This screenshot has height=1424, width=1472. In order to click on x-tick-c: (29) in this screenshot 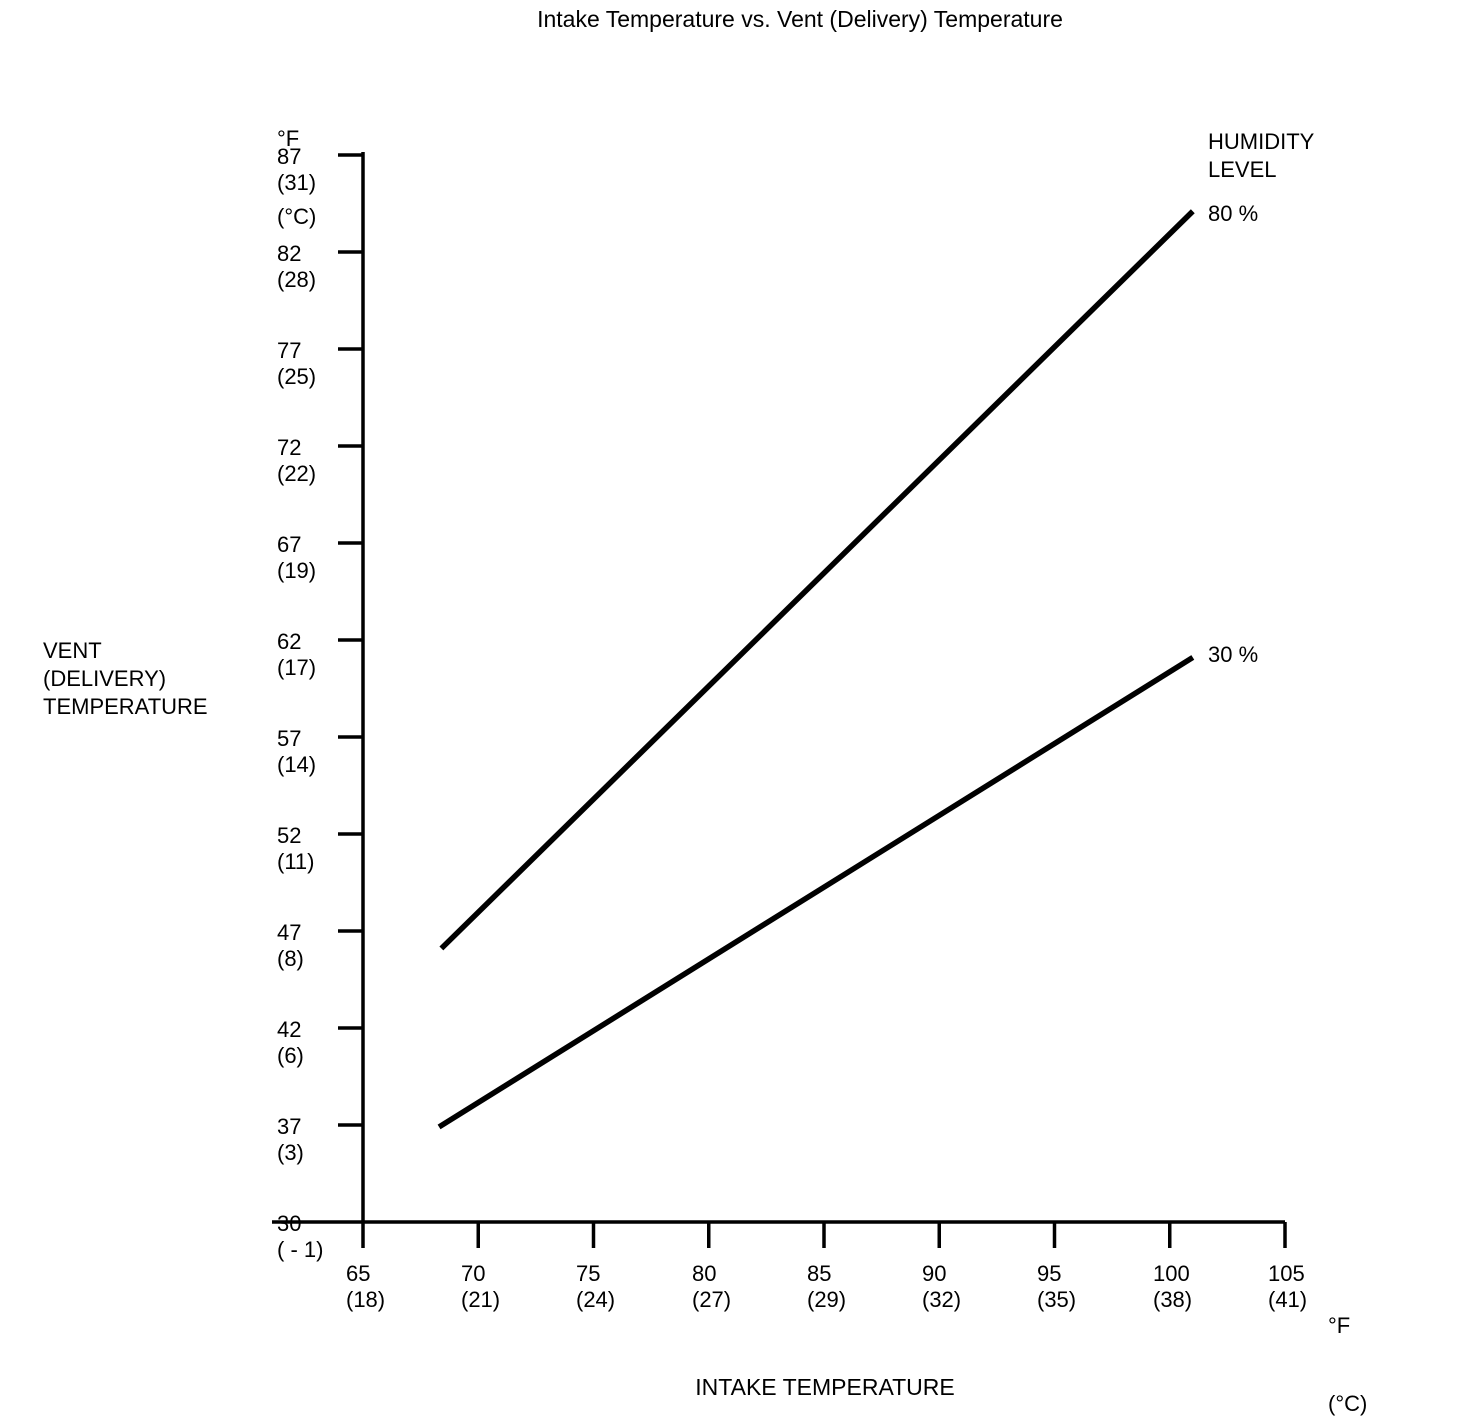, I will do `click(827, 1299)`.